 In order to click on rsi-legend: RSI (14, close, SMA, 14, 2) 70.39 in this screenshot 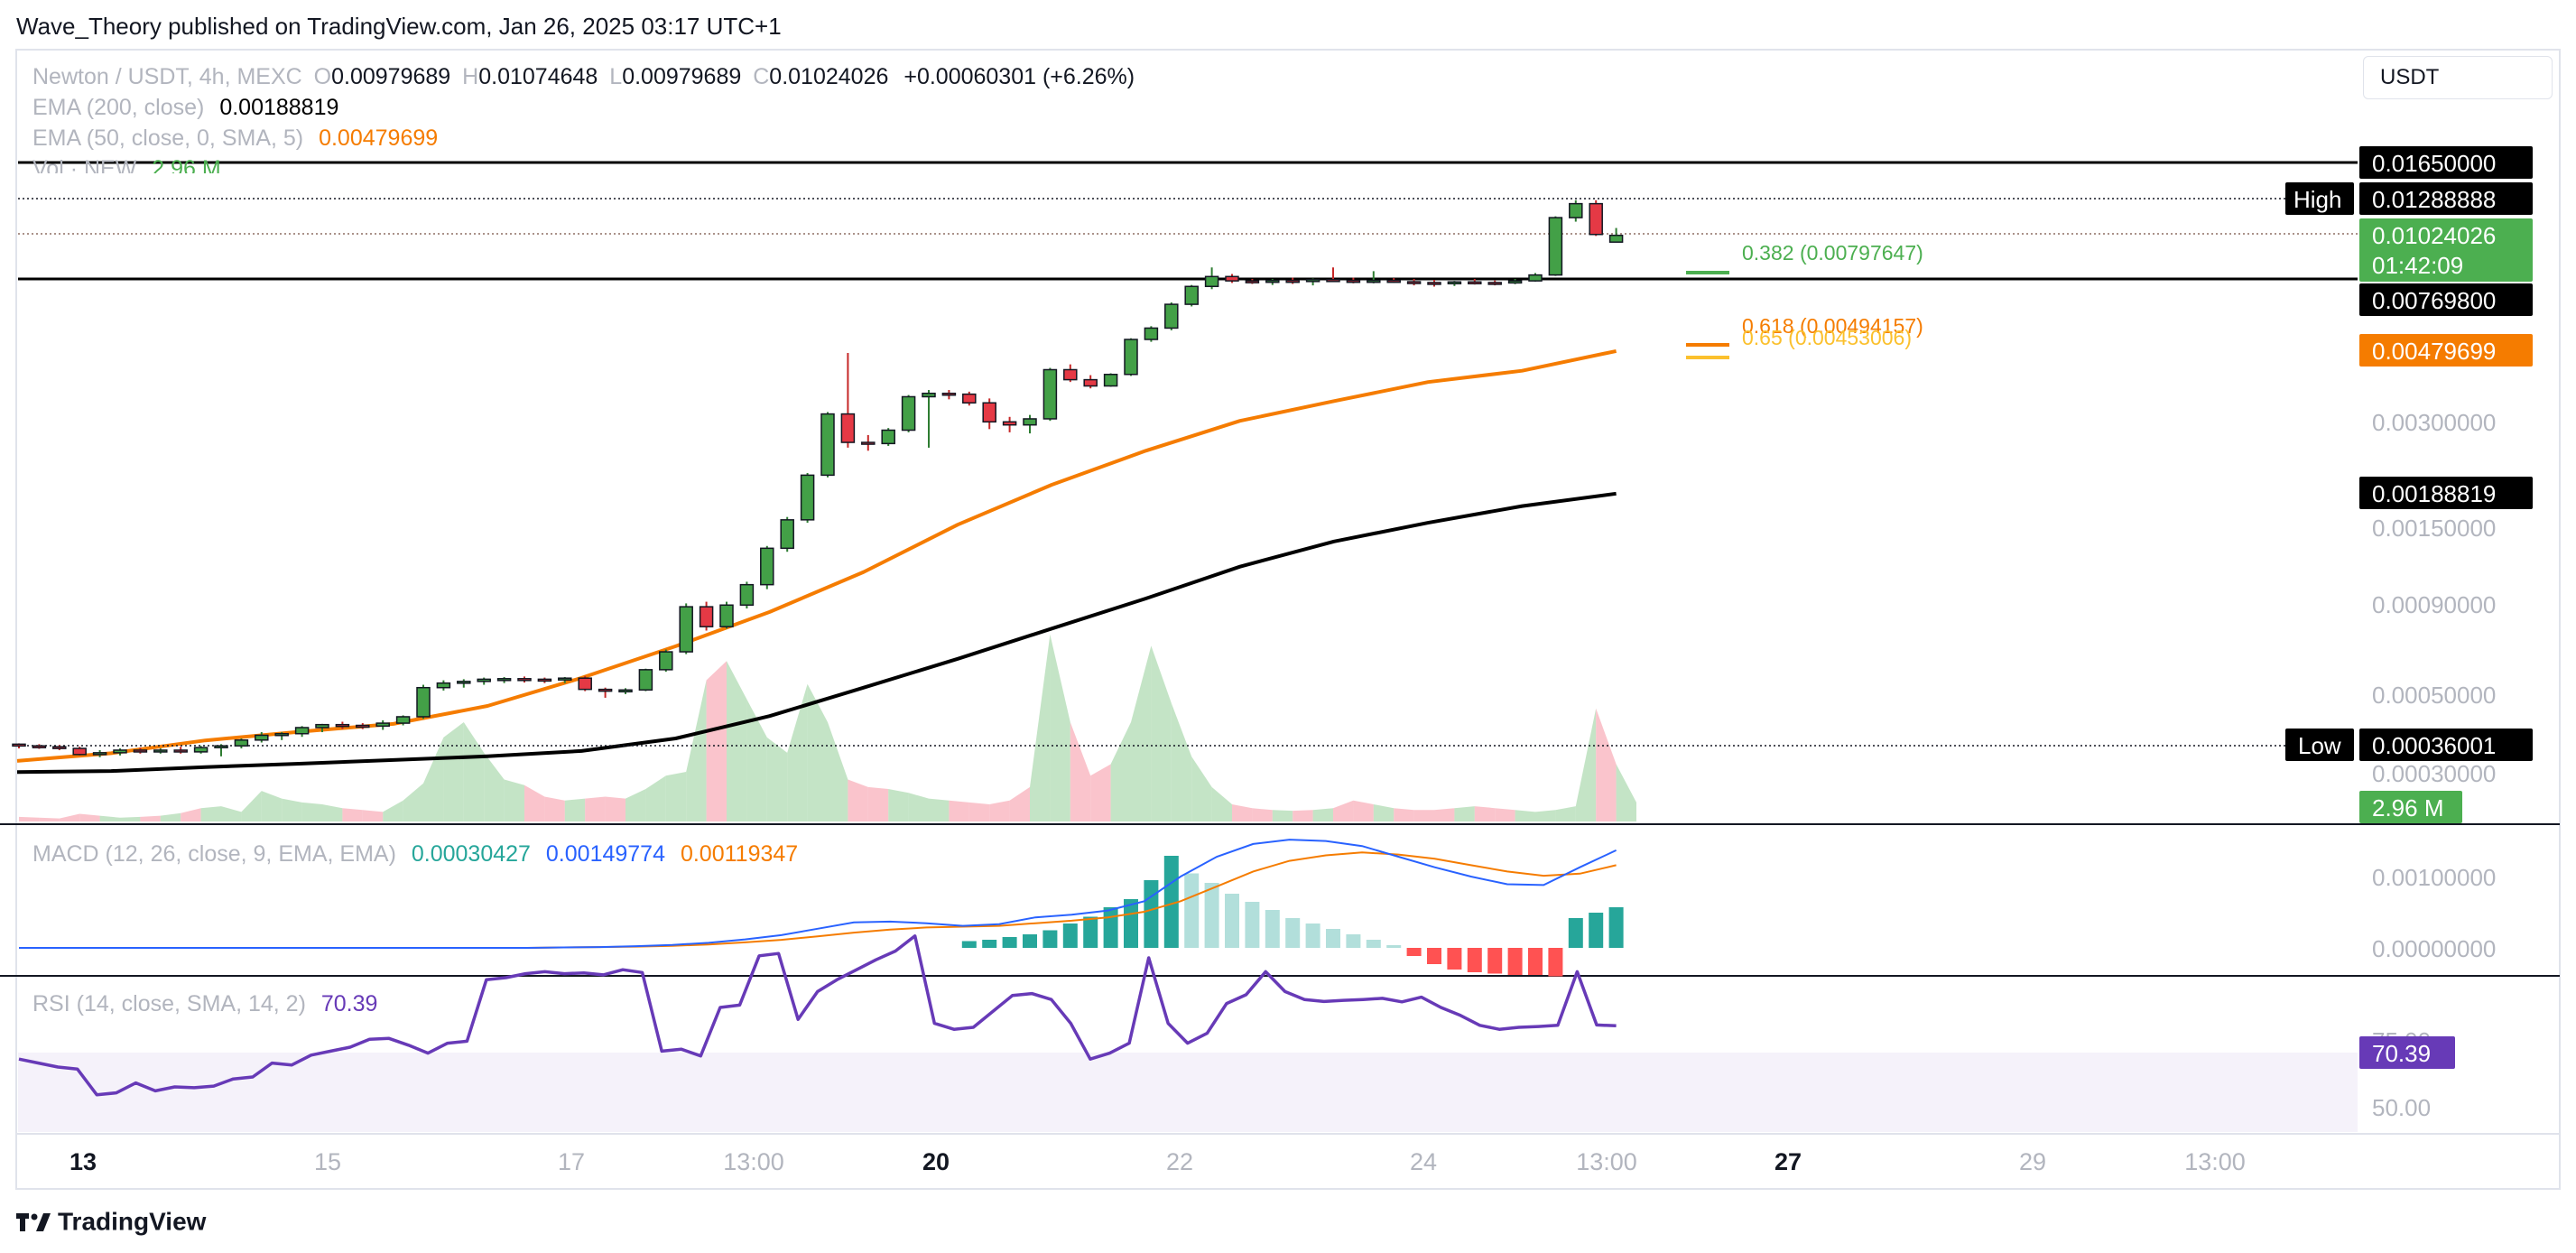, I will do `click(204, 1004)`.